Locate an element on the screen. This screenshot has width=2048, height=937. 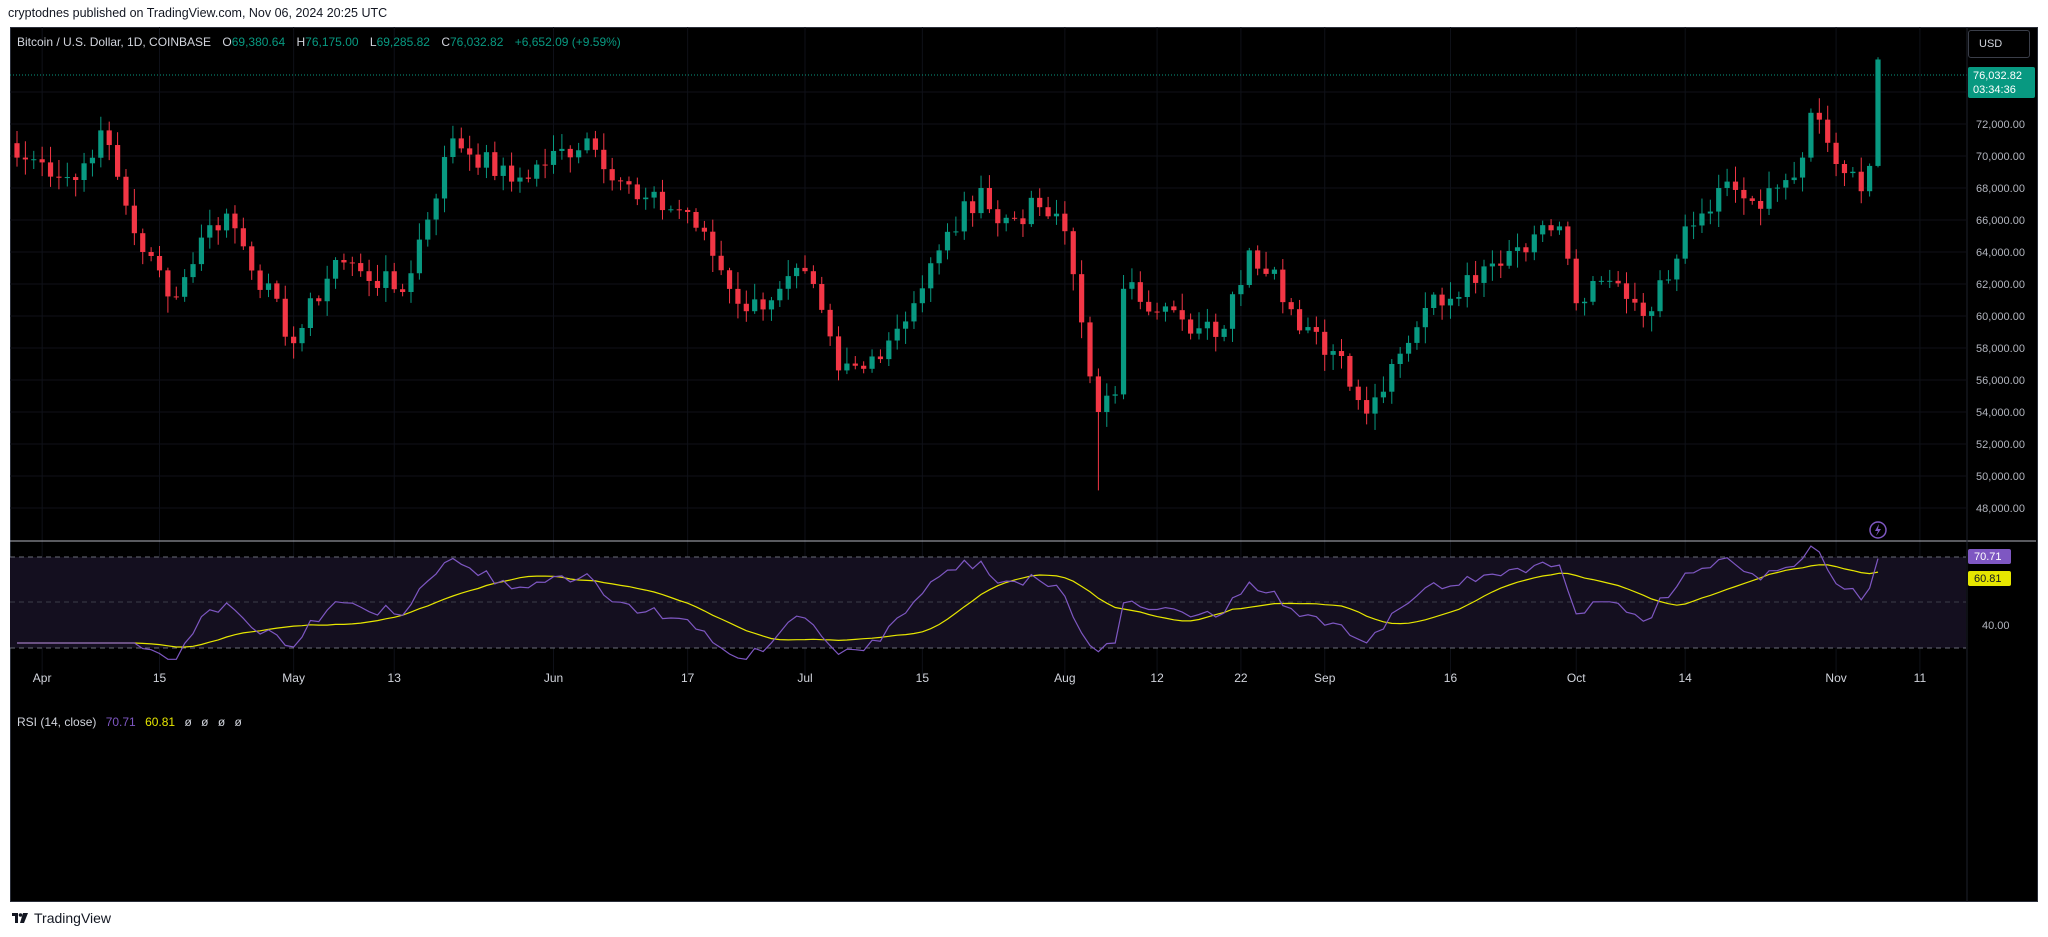
rsi-empty-1: ø is located at coordinates (188, 722).